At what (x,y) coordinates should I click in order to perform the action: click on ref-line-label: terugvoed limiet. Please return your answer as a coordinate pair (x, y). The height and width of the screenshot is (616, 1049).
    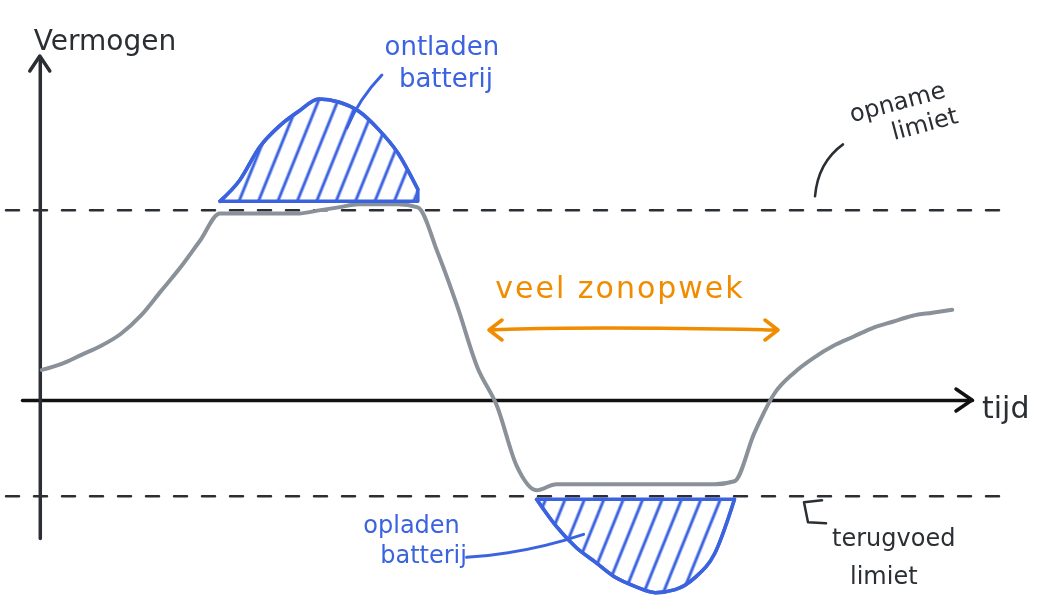
    Looking at the image, I should click on (894, 557).